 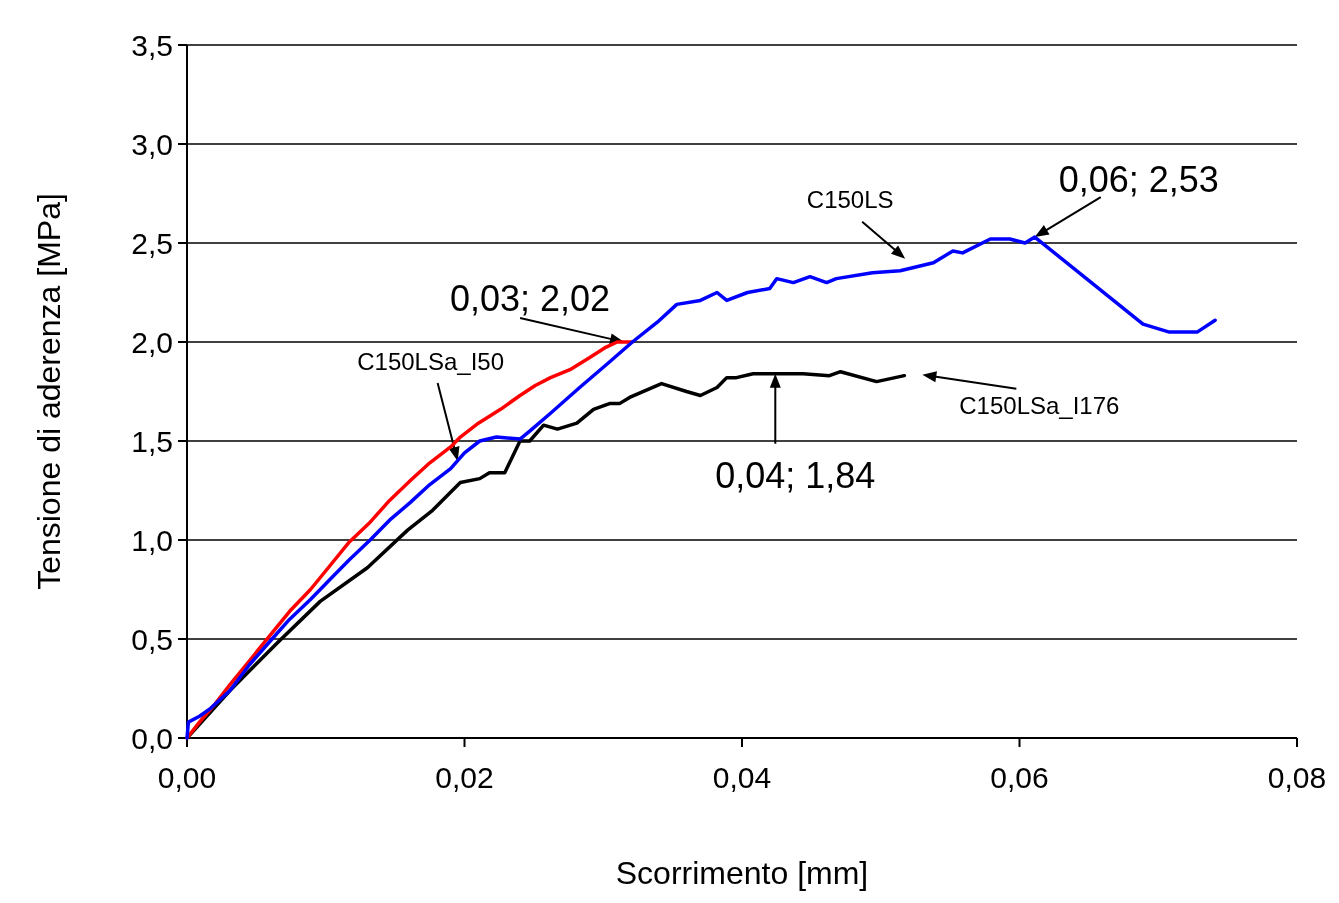 I want to click on y-tick-label: 2,5, so click(x=152, y=243).